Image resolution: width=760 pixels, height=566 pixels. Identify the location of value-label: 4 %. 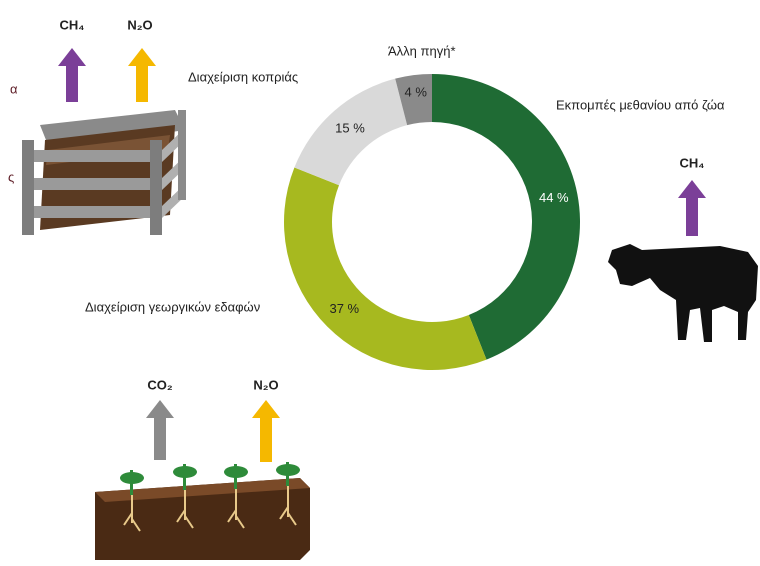
(416, 91).